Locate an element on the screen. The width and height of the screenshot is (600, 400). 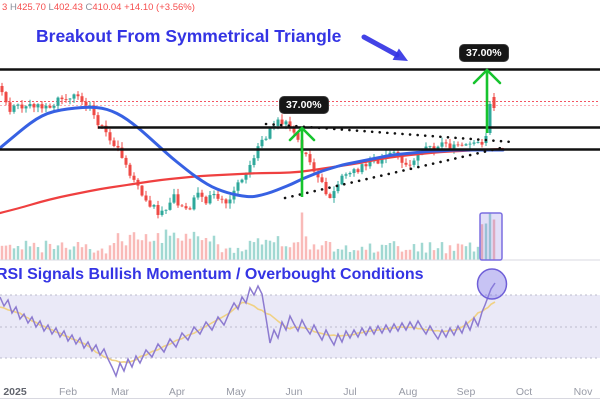
axis-month-label: Jun is located at coordinates (294, 392).